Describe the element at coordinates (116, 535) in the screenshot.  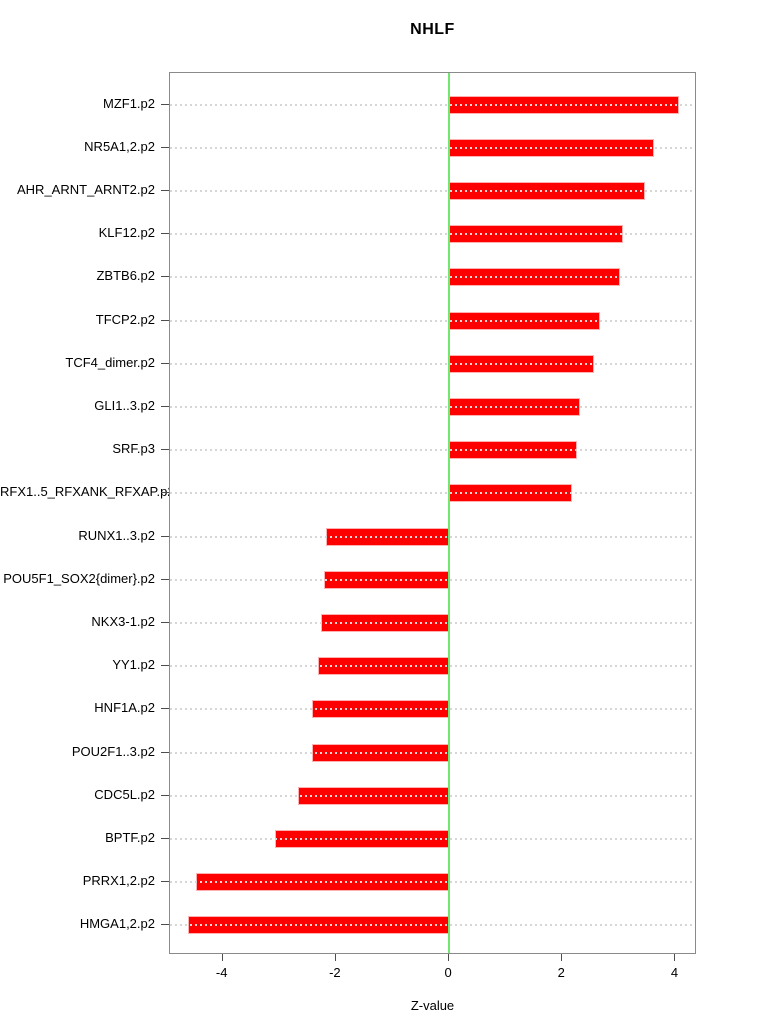
I see `y-tick-label: RUNX1..3.p2` at that location.